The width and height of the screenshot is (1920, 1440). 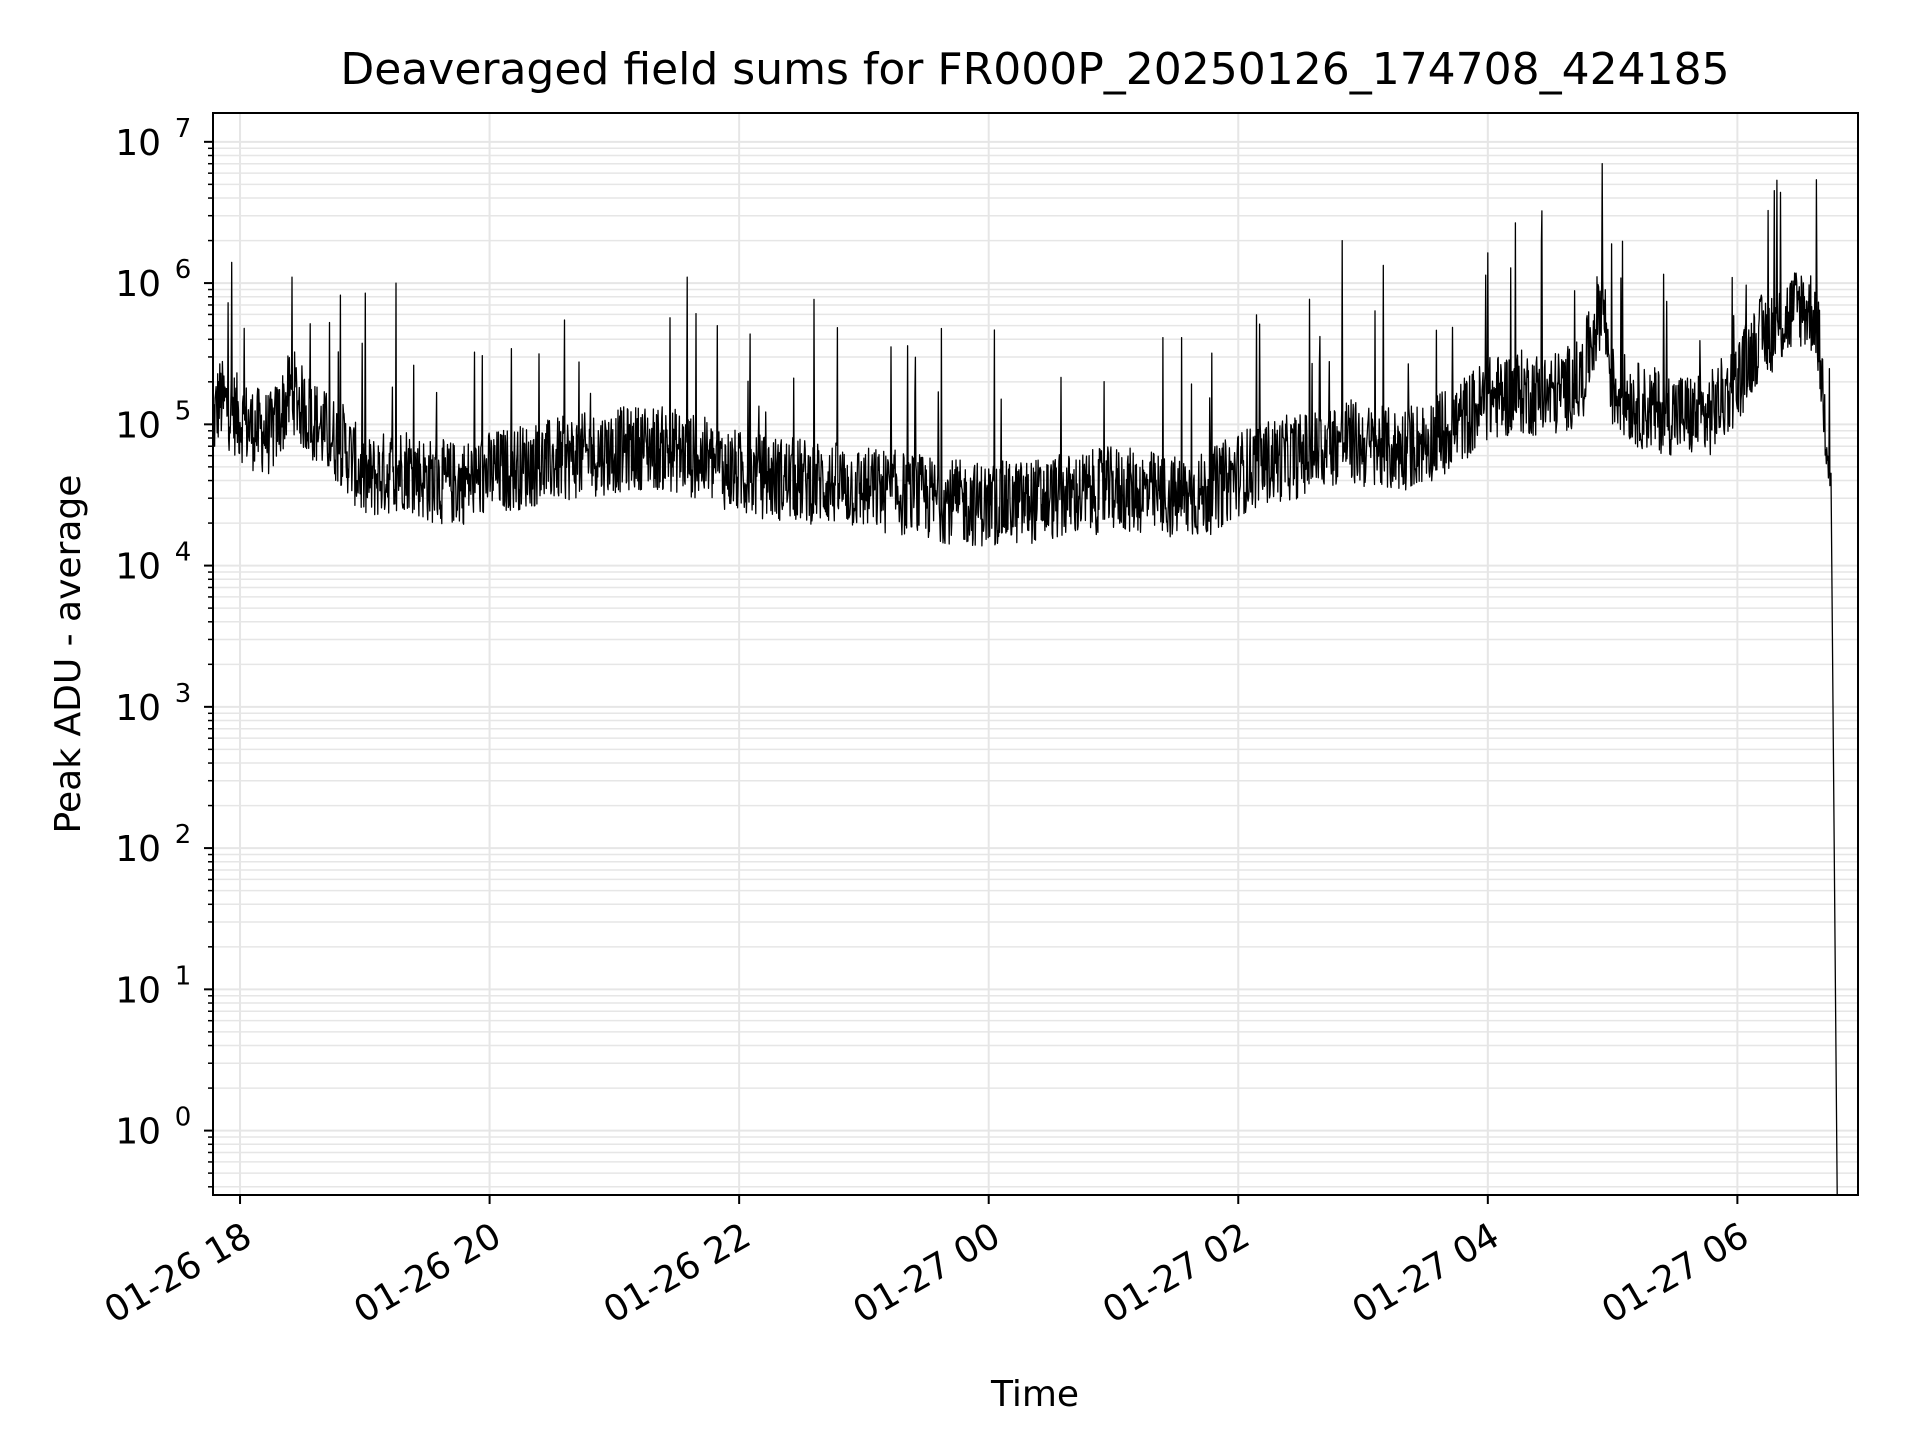 I want to click on y-axis-ticks: 10 0 10 1 10 2 10 3 10 4 10 5 10 6 10 7, so click(x=164, y=651).